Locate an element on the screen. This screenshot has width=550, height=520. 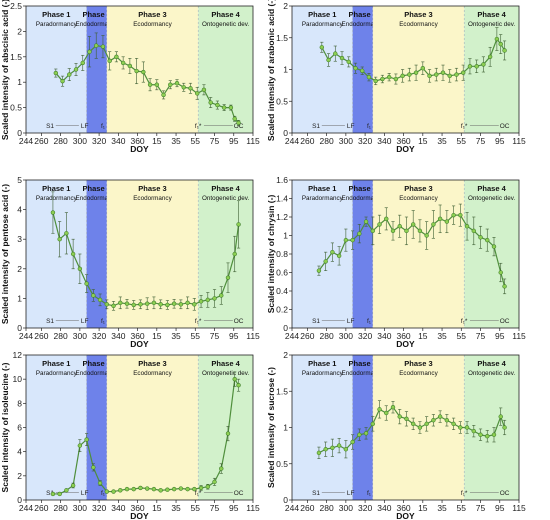
y-tick-label: 3 is located at coordinates (19, 239).